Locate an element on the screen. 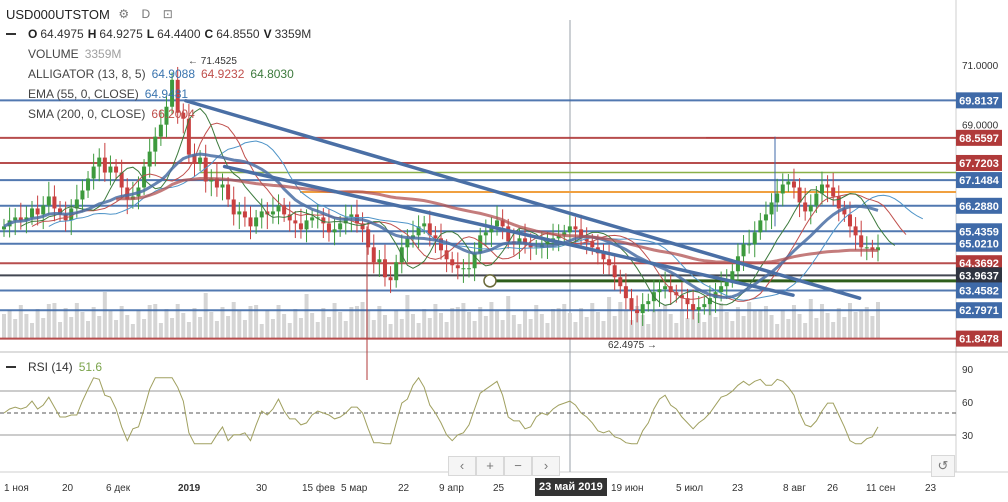 This screenshot has width=1008, height=502. time-tick-label: 26 is located at coordinates (833, 488).